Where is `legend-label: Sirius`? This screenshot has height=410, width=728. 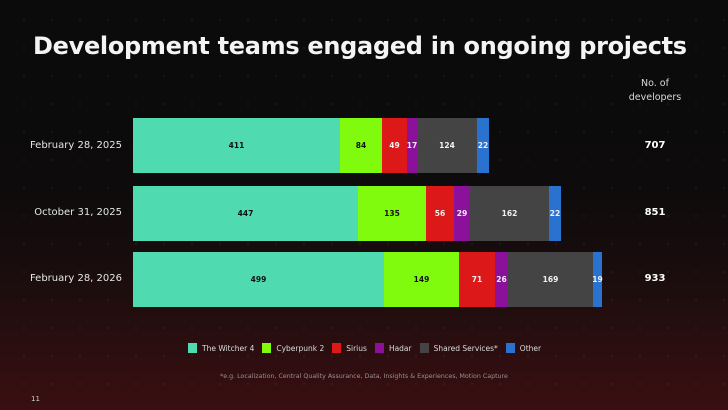
legend-label: Sirius is located at coordinates (356, 348).